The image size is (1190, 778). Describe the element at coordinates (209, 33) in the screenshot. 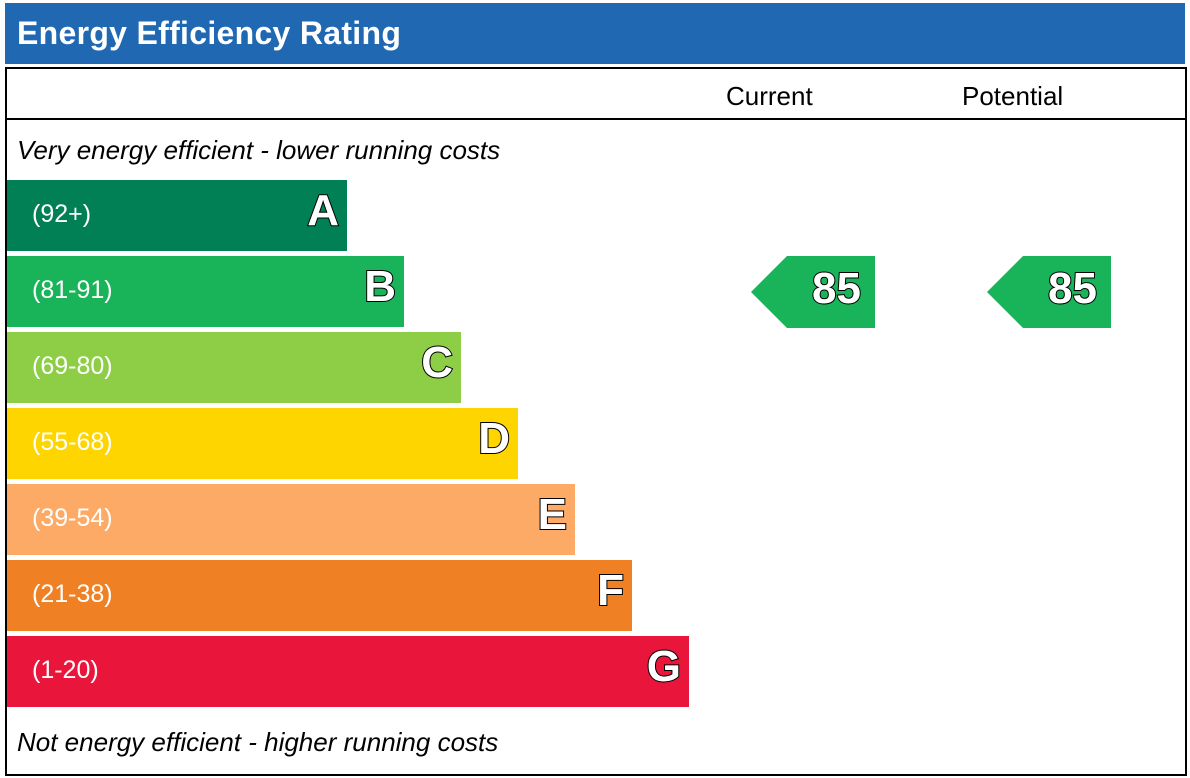

I see `chart-title: Energy Efficiency Rating` at that location.